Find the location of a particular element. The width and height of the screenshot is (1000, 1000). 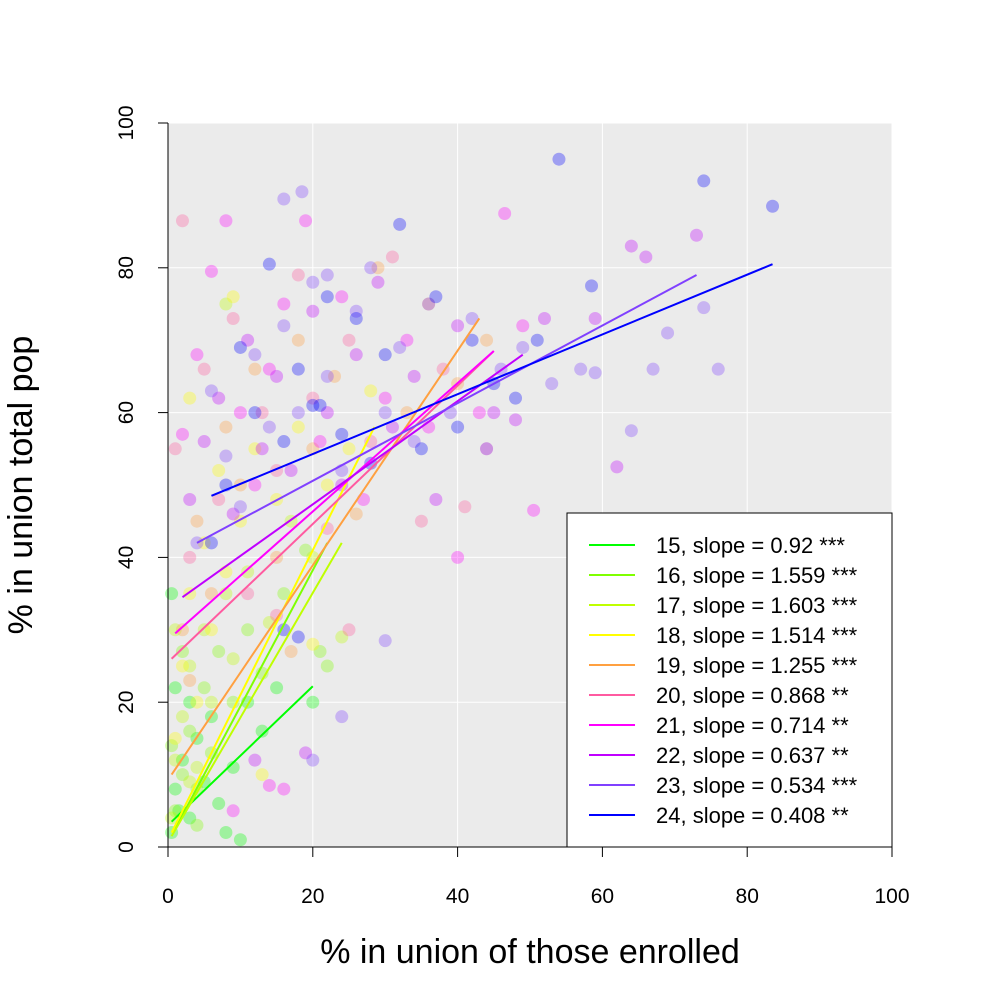

y-tick-label: 20 is located at coordinates (126, 702).